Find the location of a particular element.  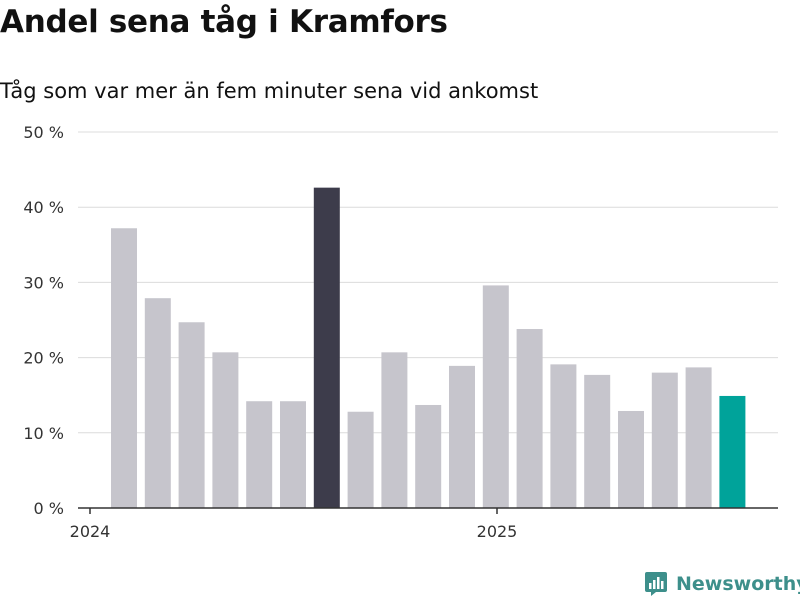

x-tick-label: 2025 is located at coordinates (497, 531).